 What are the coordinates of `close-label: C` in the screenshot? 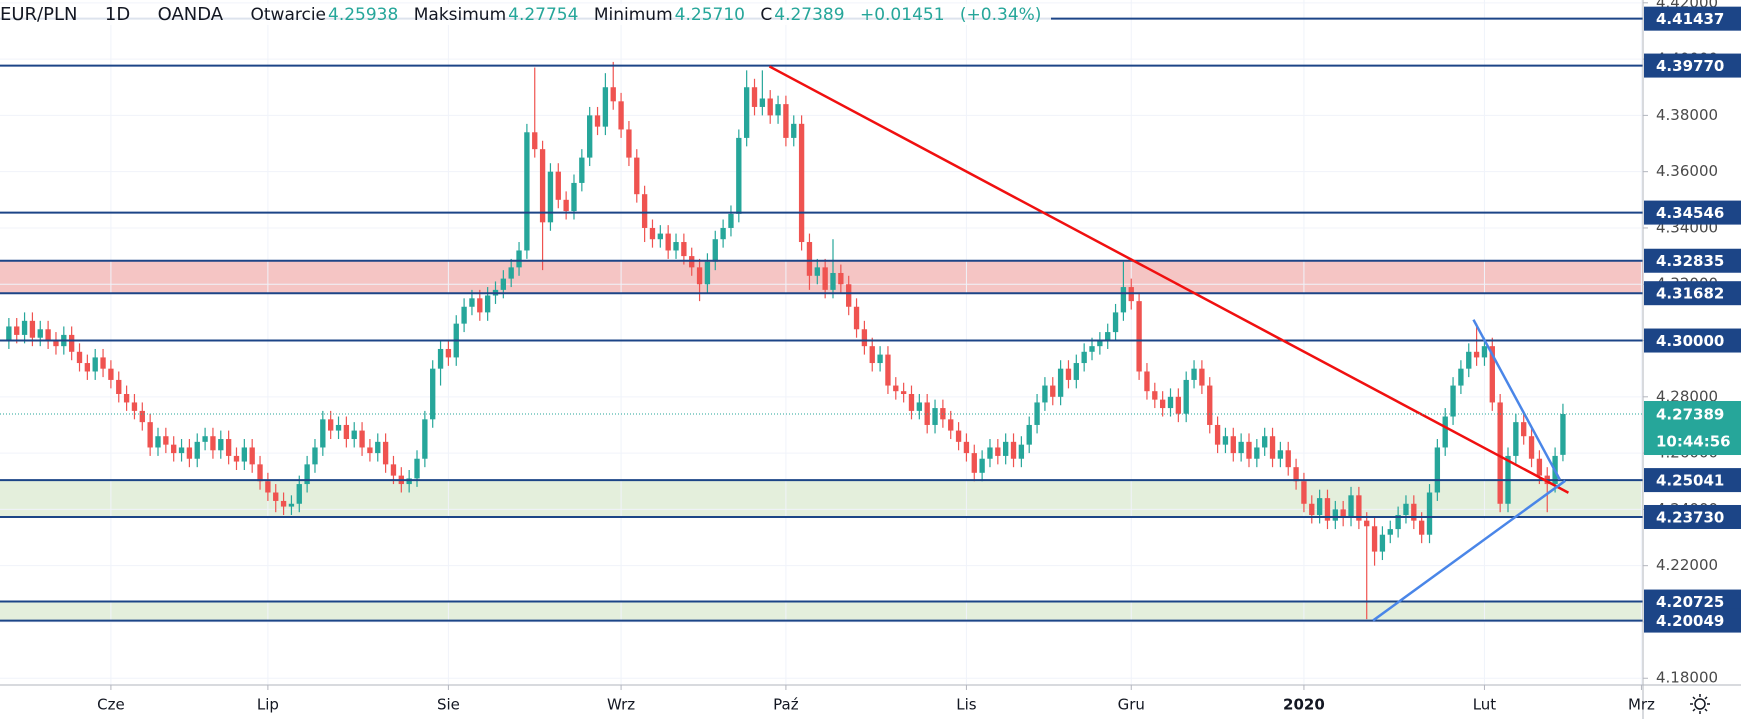 It's located at (766, 15).